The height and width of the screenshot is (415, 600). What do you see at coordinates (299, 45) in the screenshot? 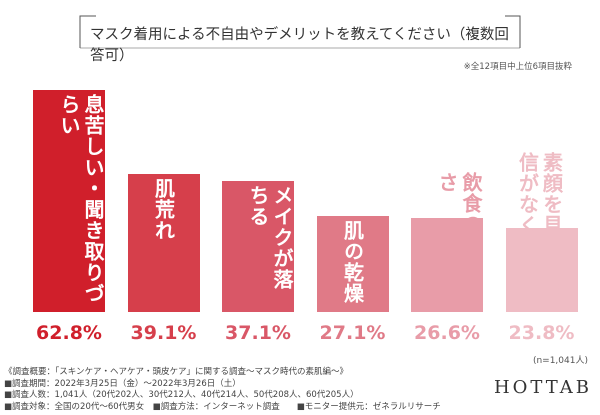
I see `chart-title: マスク着用による不自由やデメリットを教えてください（複数回答可）` at bounding box center [299, 45].